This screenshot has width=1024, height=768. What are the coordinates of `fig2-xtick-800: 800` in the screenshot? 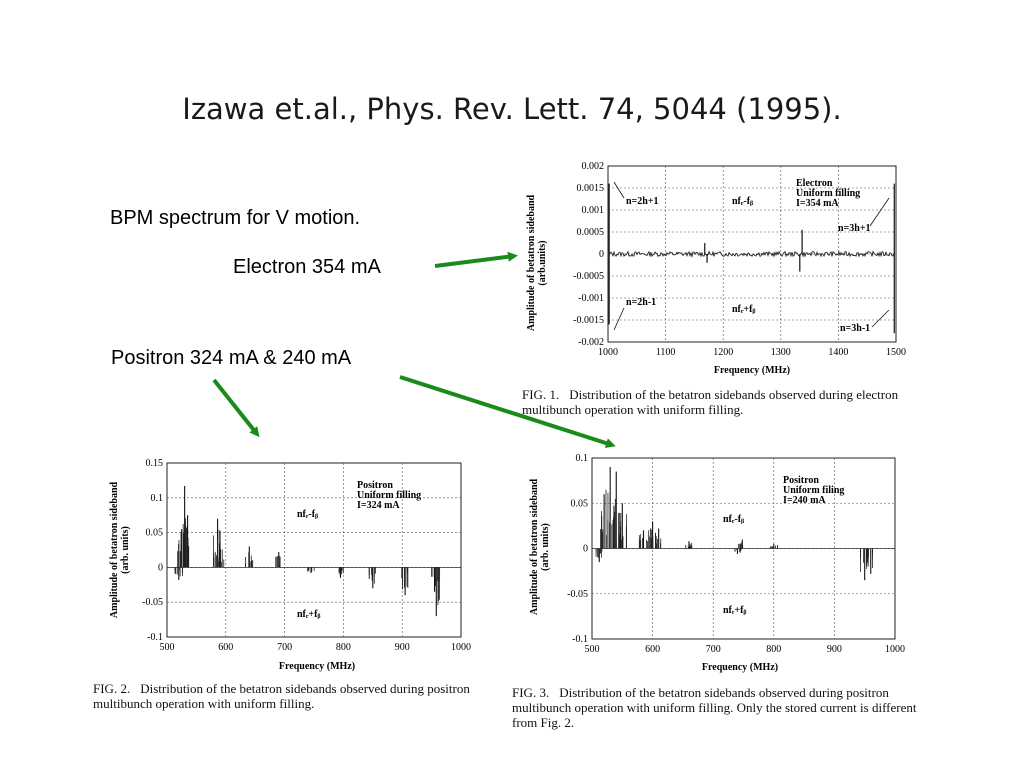 It's located at (343, 647).